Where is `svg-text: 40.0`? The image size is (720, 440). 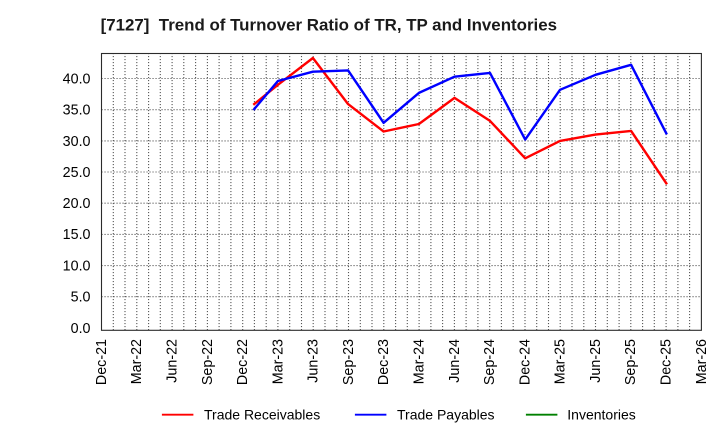 svg-text: 40.0 is located at coordinates (77, 79).